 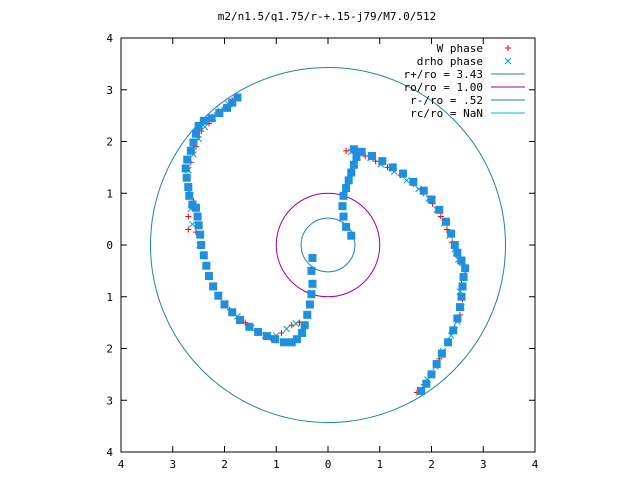 What do you see at coordinates (109, 245) in the screenshot?
I see `y-tick-label: 0` at bounding box center [109, 245].